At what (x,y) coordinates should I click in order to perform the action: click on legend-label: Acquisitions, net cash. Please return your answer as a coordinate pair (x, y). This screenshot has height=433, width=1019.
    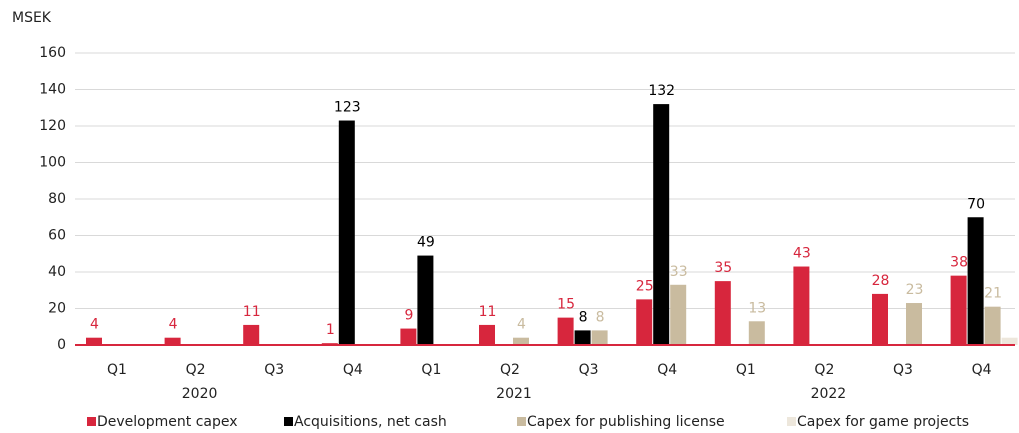
    Looking at the image, I should click on (370, 422).